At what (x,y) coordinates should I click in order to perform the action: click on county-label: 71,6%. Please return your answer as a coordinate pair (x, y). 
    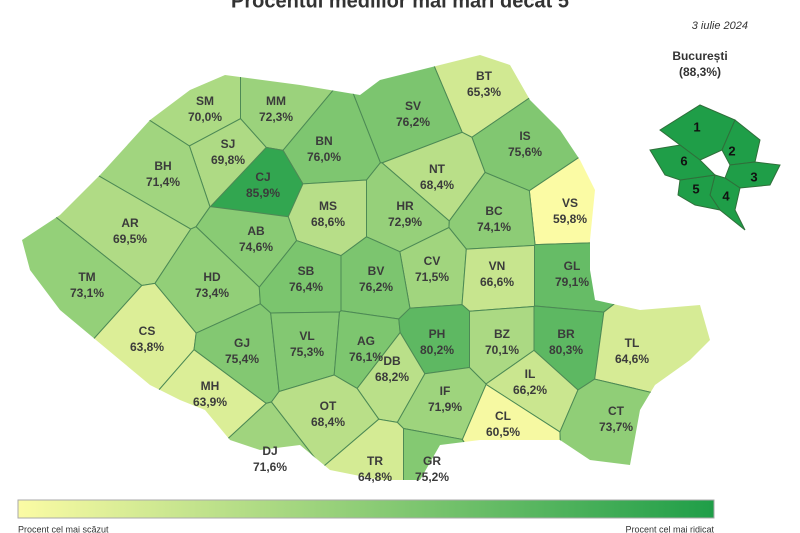
    Looking at the image, I should click on (270, 467).